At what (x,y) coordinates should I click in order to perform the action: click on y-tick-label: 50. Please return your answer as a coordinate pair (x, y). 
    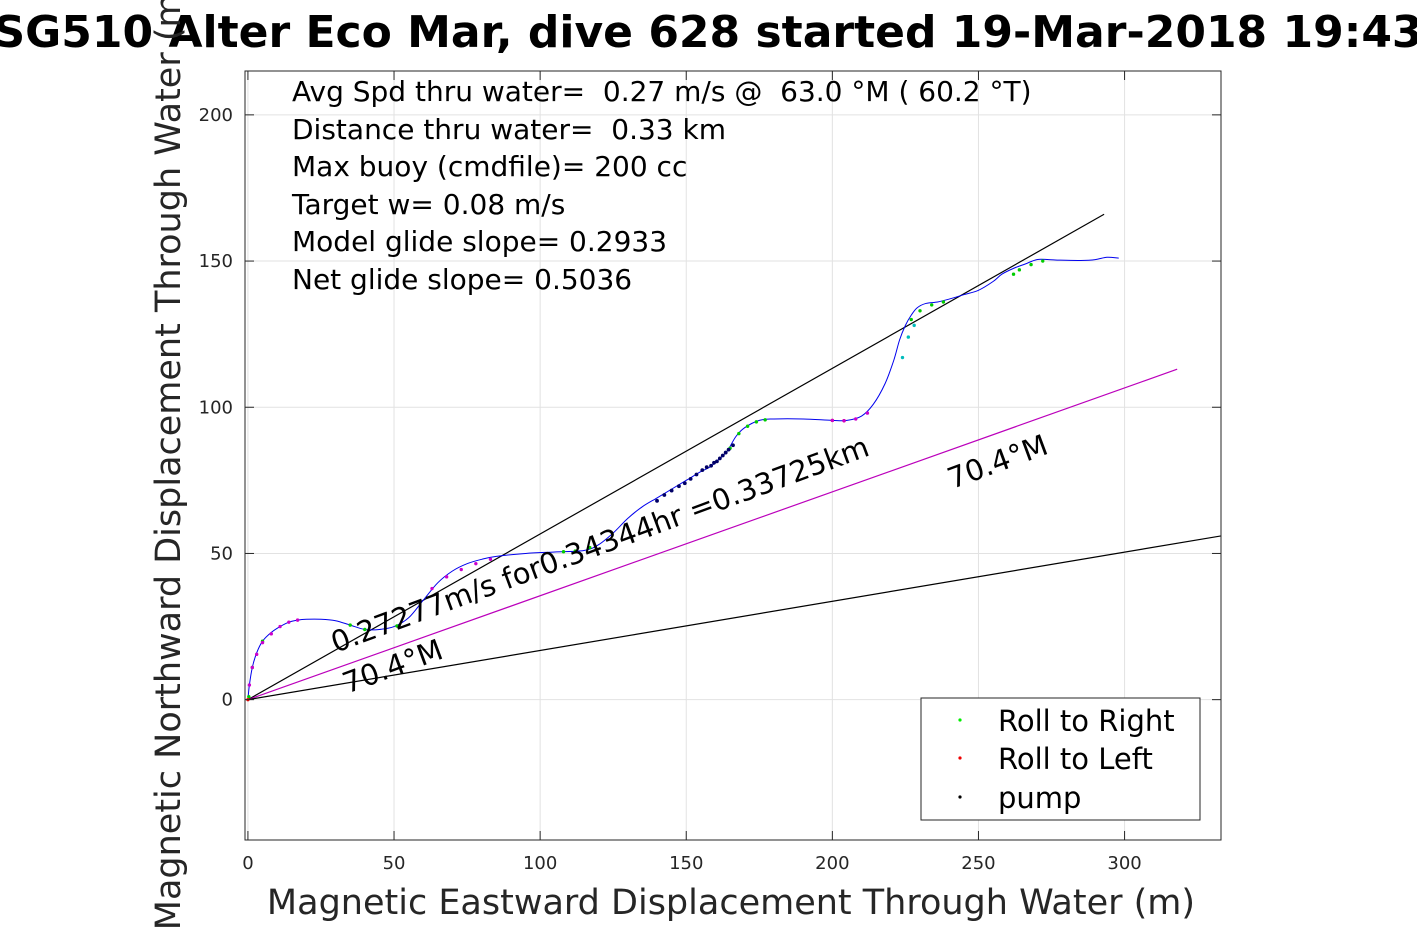
    Looking at the image, I should click on (221, 553).